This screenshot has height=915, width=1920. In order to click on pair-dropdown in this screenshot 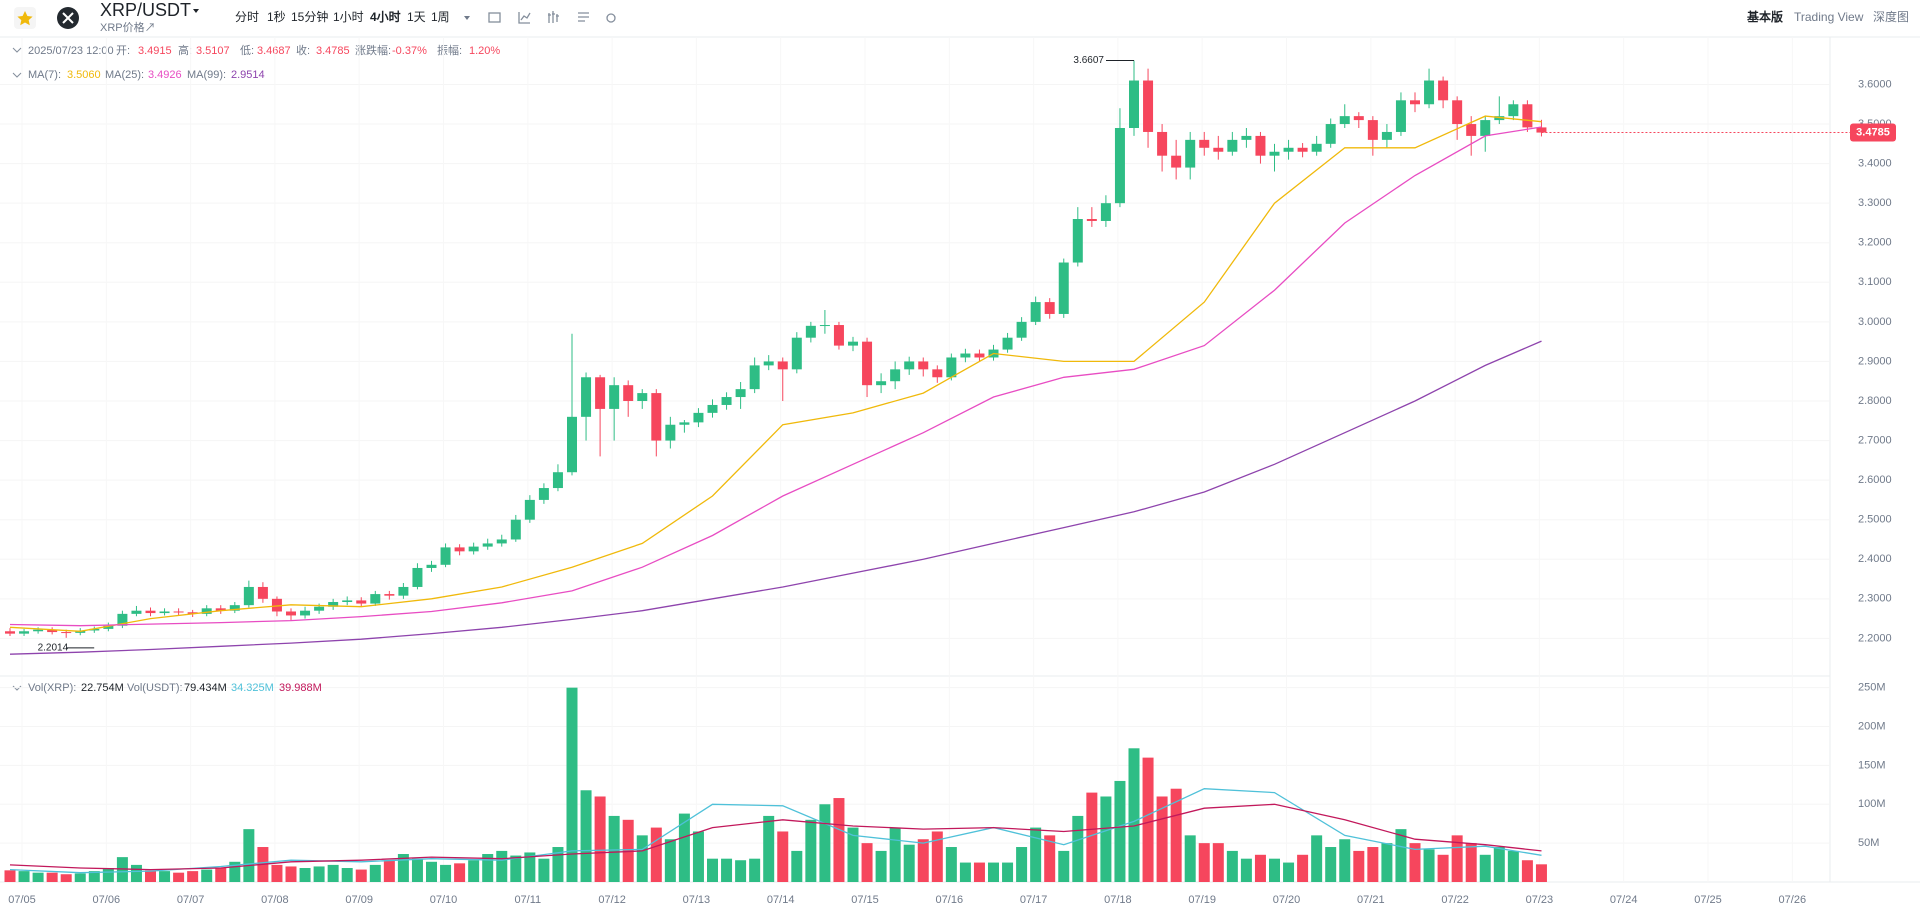, I will do `click(196, 11)`.